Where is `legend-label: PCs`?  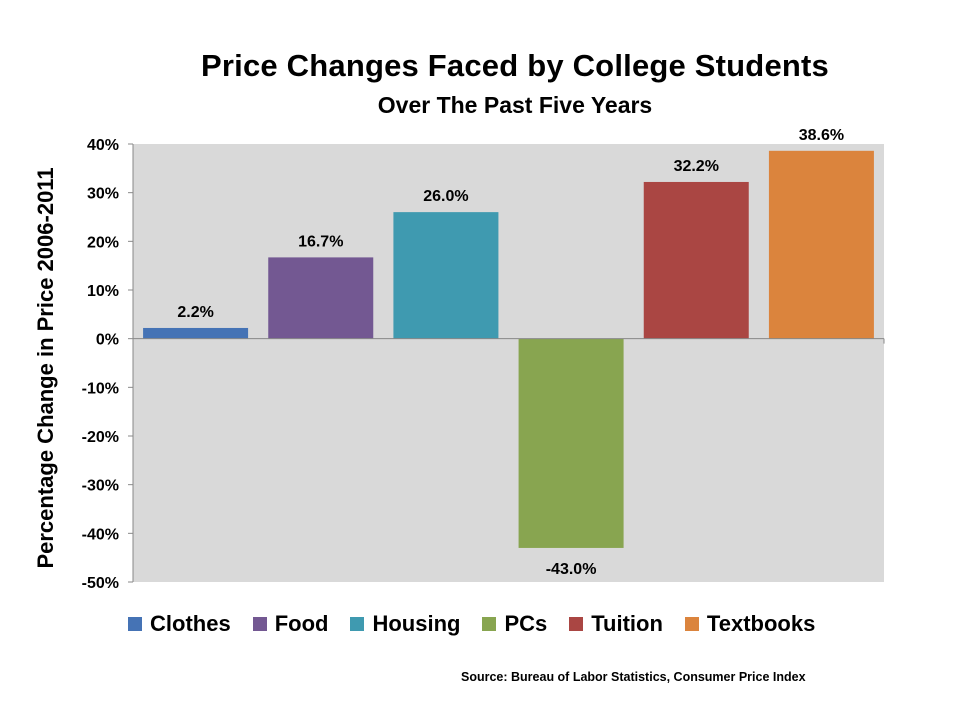 legend-label: PCs is located at coordinates (526, 623).